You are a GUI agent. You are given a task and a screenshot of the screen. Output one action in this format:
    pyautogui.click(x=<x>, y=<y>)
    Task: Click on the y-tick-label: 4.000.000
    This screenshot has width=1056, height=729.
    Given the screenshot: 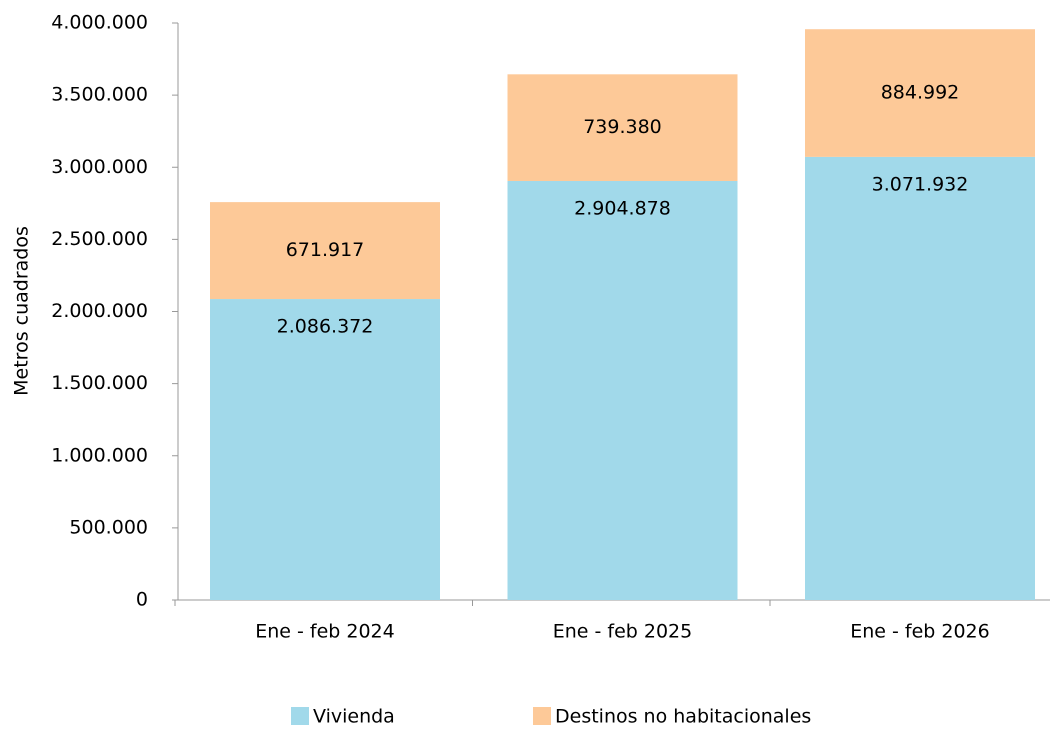 What is the action you would take?
    pyautogui.click(x=99, y=23)
    